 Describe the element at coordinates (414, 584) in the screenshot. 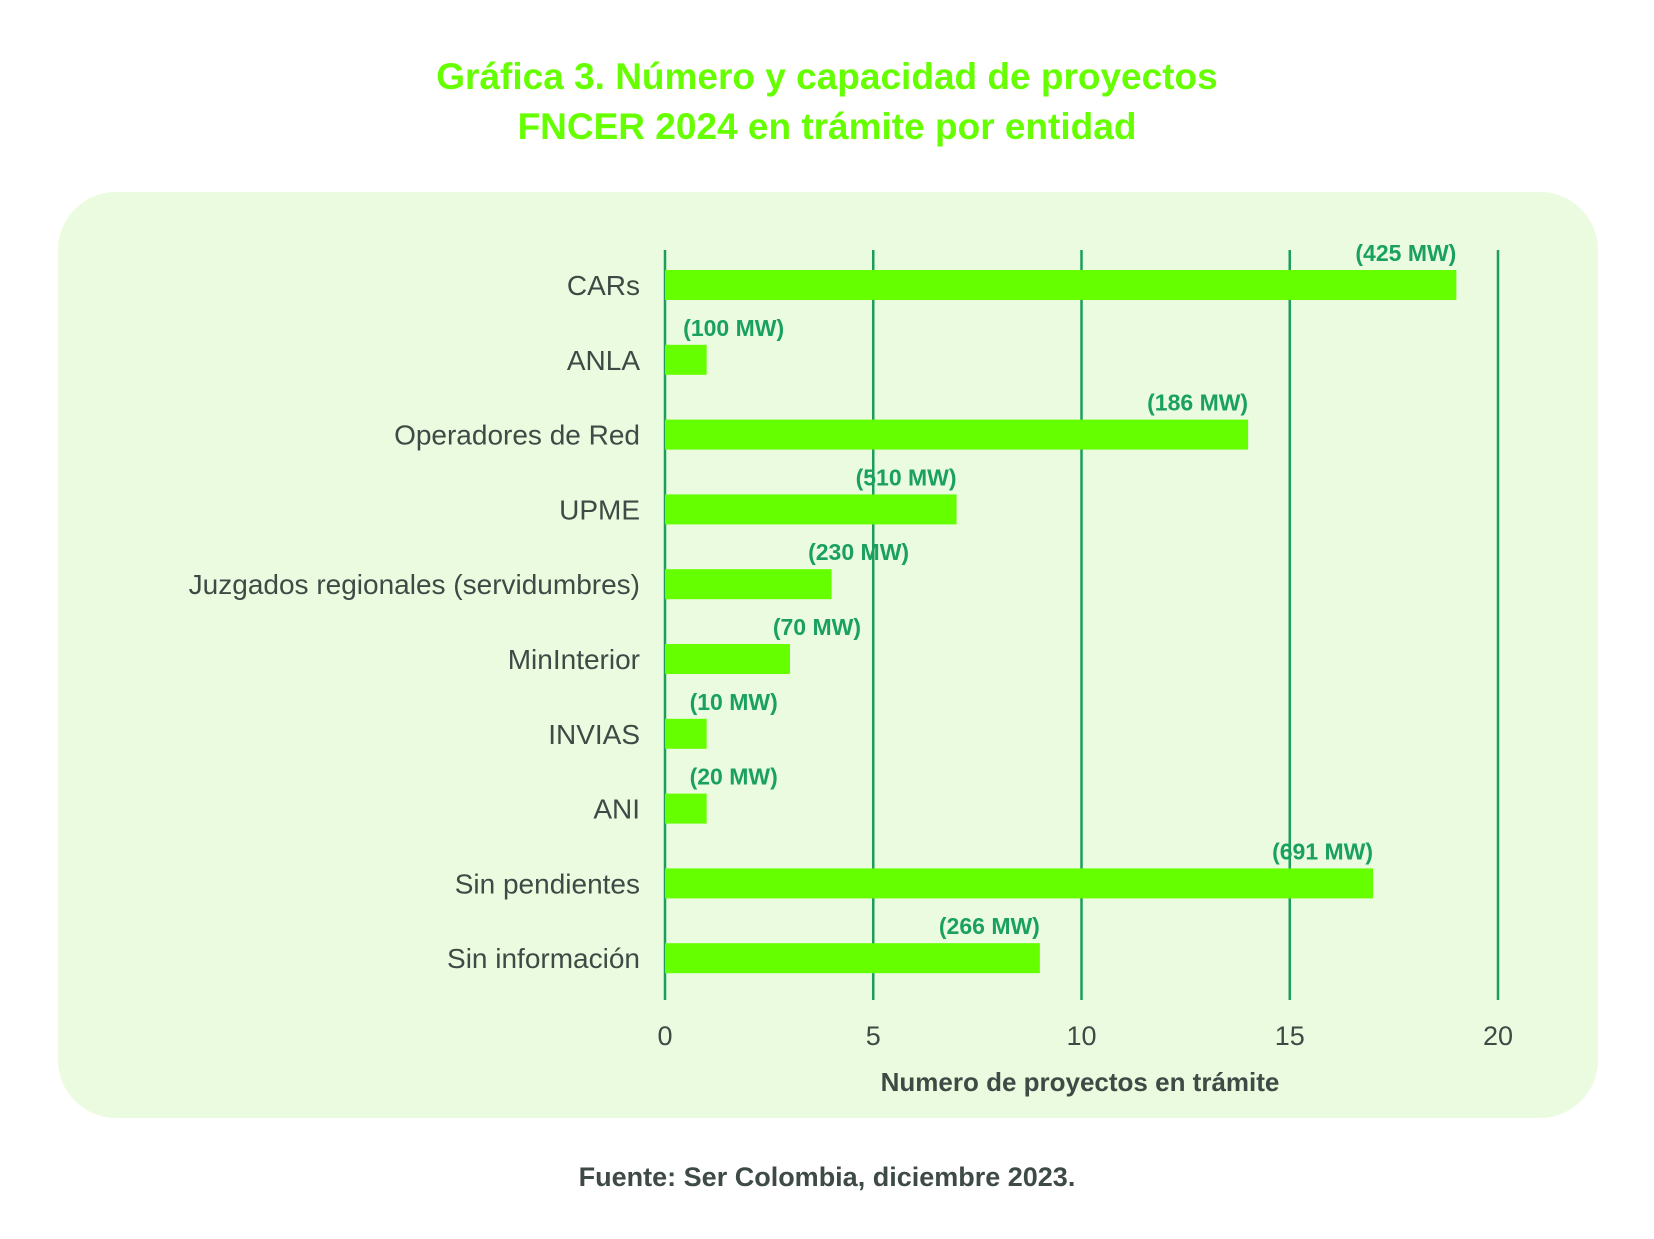

I see `category-label: Juzgados regionales (servidumbres)` at that location.